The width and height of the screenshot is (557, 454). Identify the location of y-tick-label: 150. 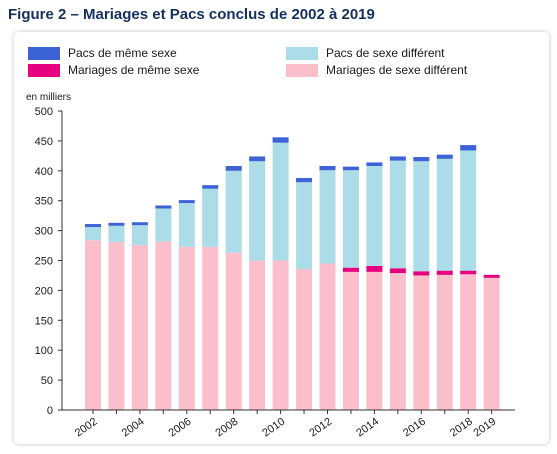
(44, 321).